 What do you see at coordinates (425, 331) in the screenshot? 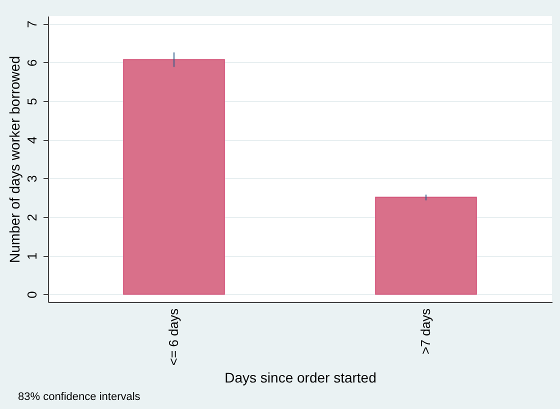
I see `x-tick-label: >7 days` at bounding box center [425, 331].